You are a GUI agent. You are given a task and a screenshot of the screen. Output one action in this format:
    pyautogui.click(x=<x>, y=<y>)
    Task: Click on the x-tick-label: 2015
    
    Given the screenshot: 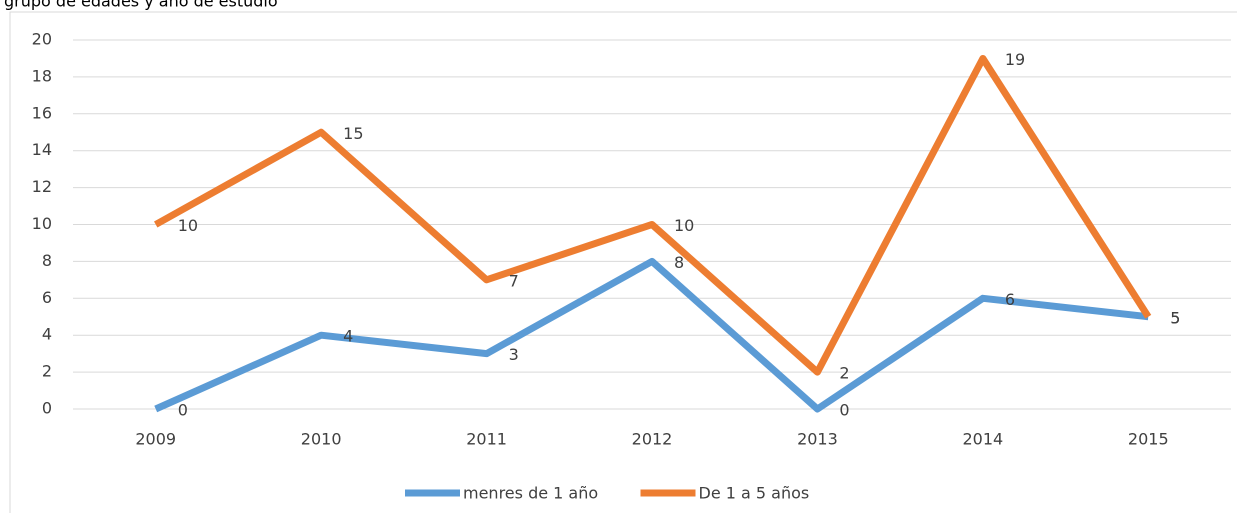 What is the action you would take?
    pyautogui.click(x=1148, y=439)
    